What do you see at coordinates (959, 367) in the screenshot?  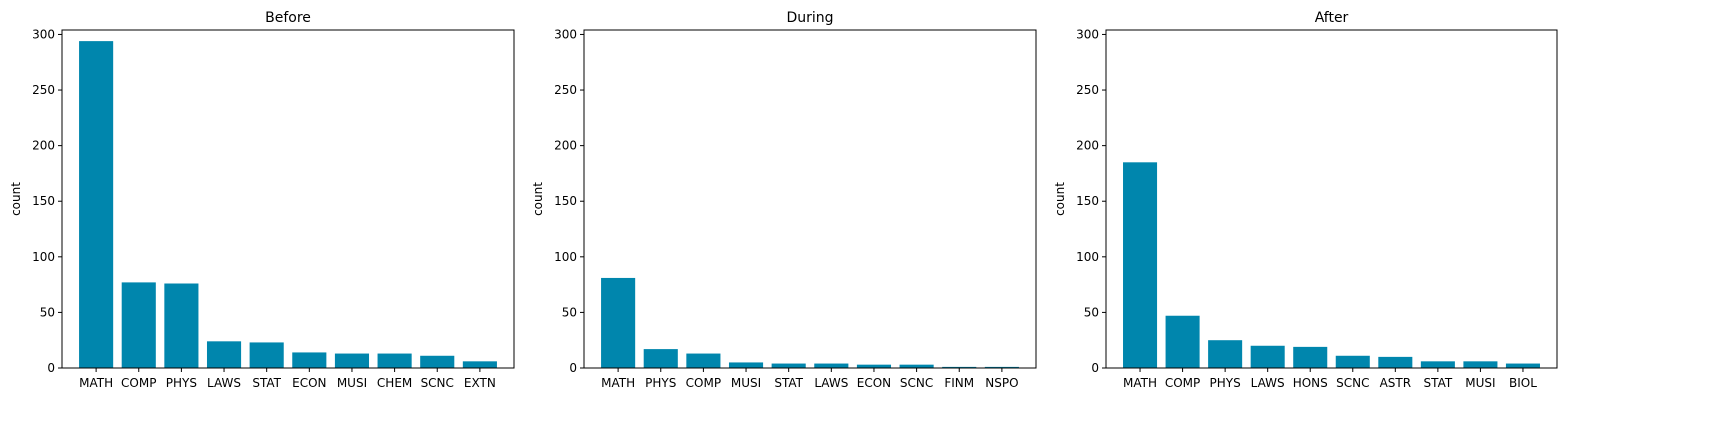 I see `bar-finm` at bounding box center [959, 367].